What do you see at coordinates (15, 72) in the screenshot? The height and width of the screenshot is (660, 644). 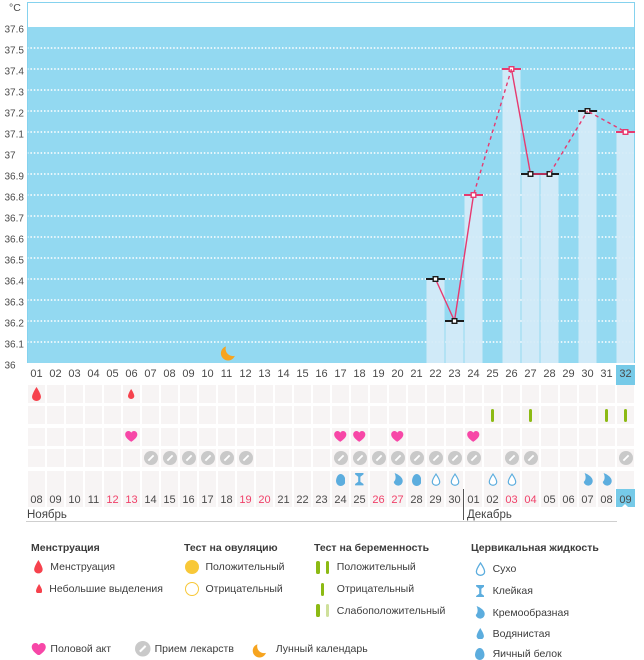 I see `svg-text: 37.4` at bounding box center [15, 72].